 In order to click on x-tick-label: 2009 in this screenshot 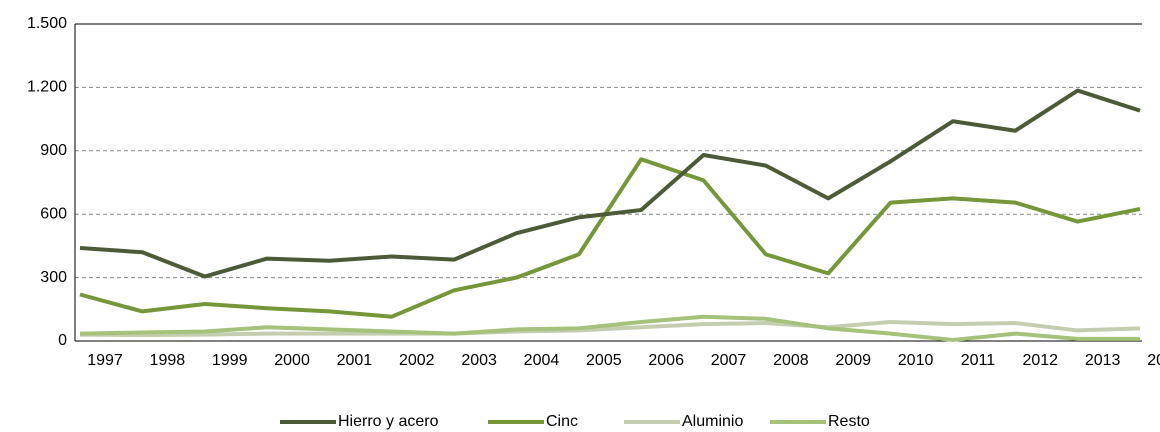, I will do `click(853, 360)`.